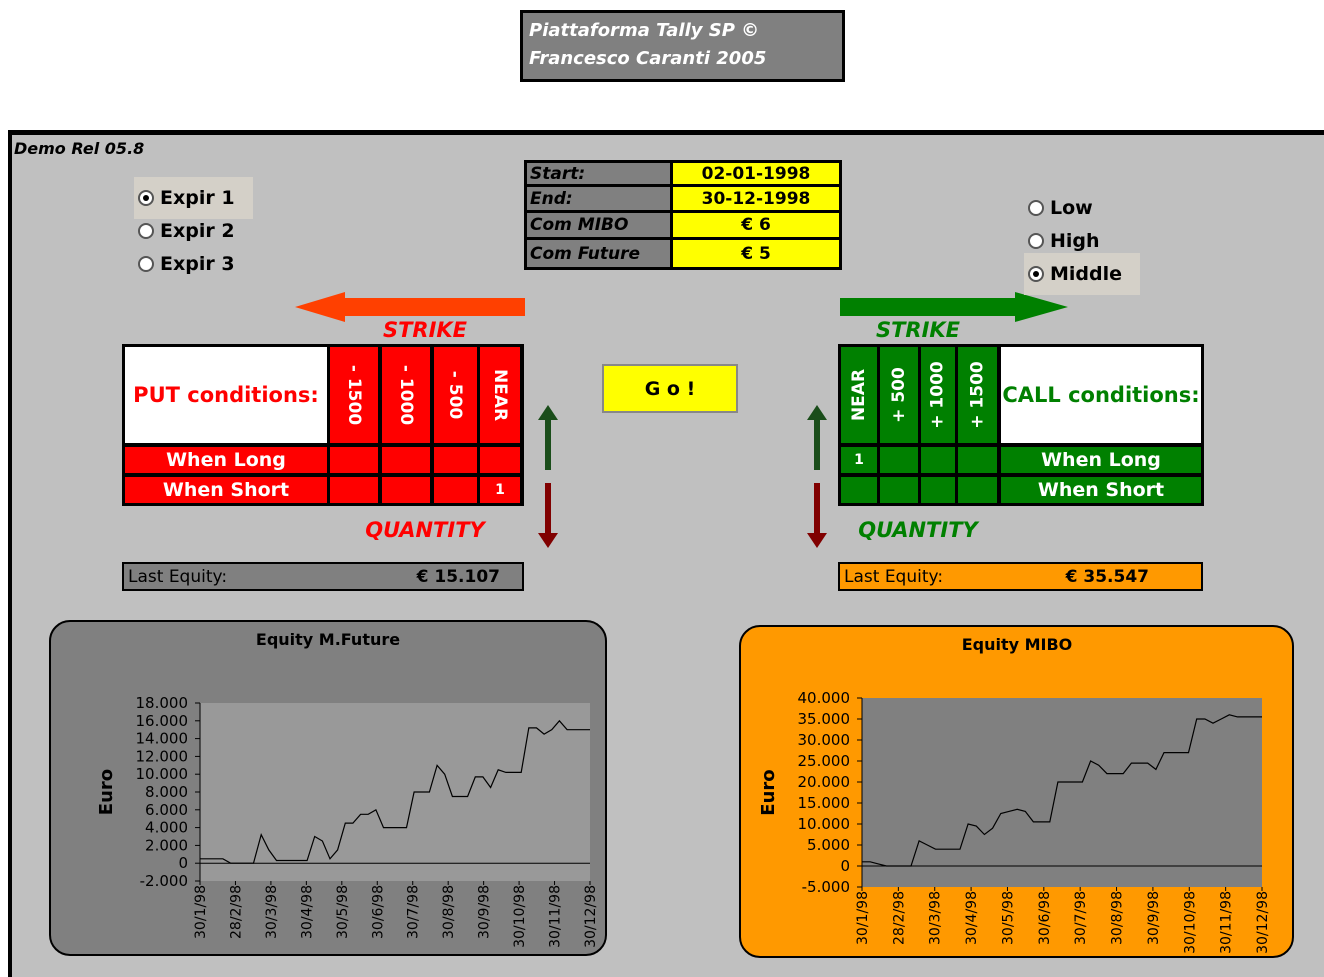  Describe the element at coordinates (579, 225) in the screenshot. I see `setting-label-text: Com MIBO` at that location.